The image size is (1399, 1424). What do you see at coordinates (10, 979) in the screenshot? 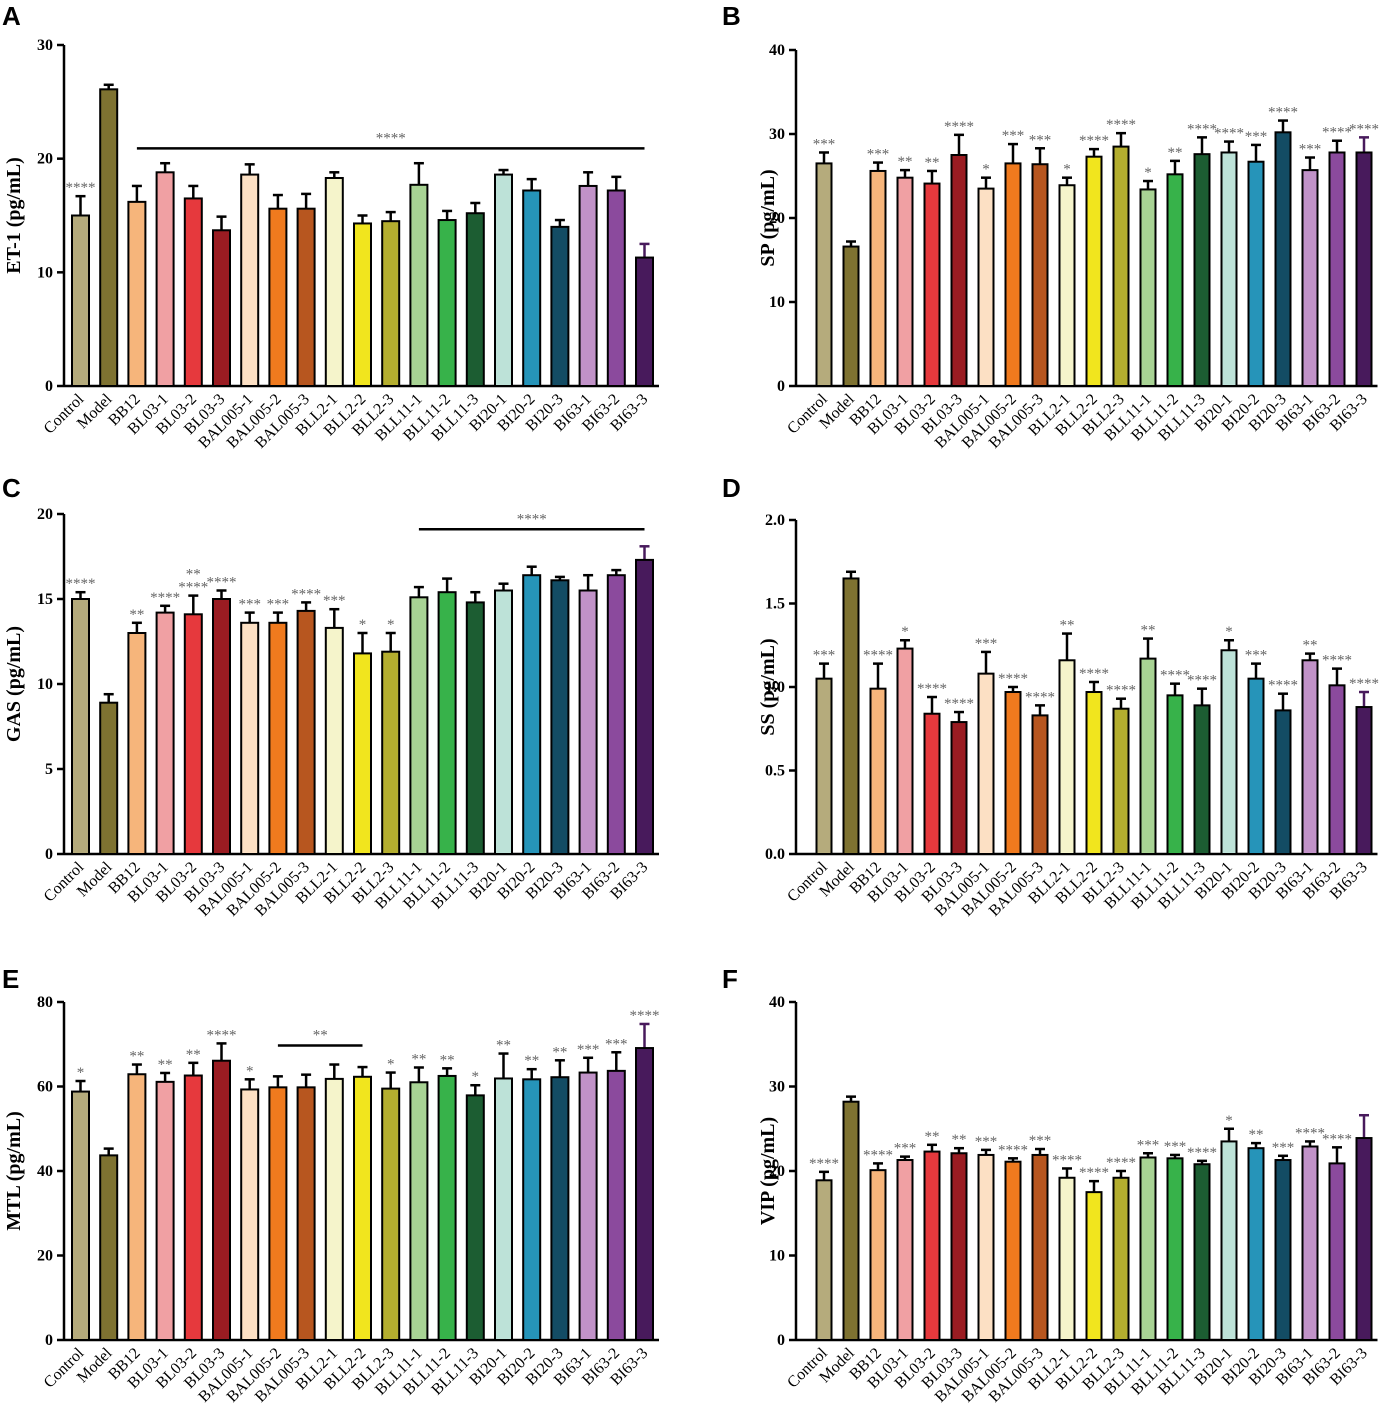
I see `panel-letter-e: E` at bounding box center [10, 979].